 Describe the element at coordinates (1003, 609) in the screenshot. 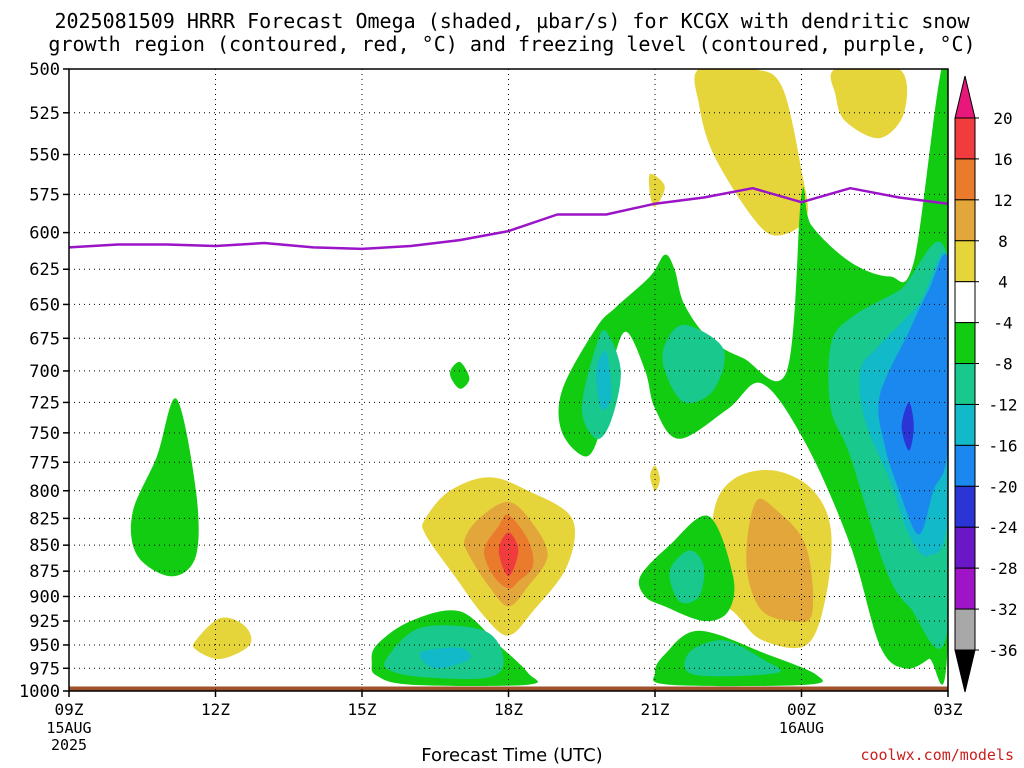

I see `colorbar-label: -32` at that location.